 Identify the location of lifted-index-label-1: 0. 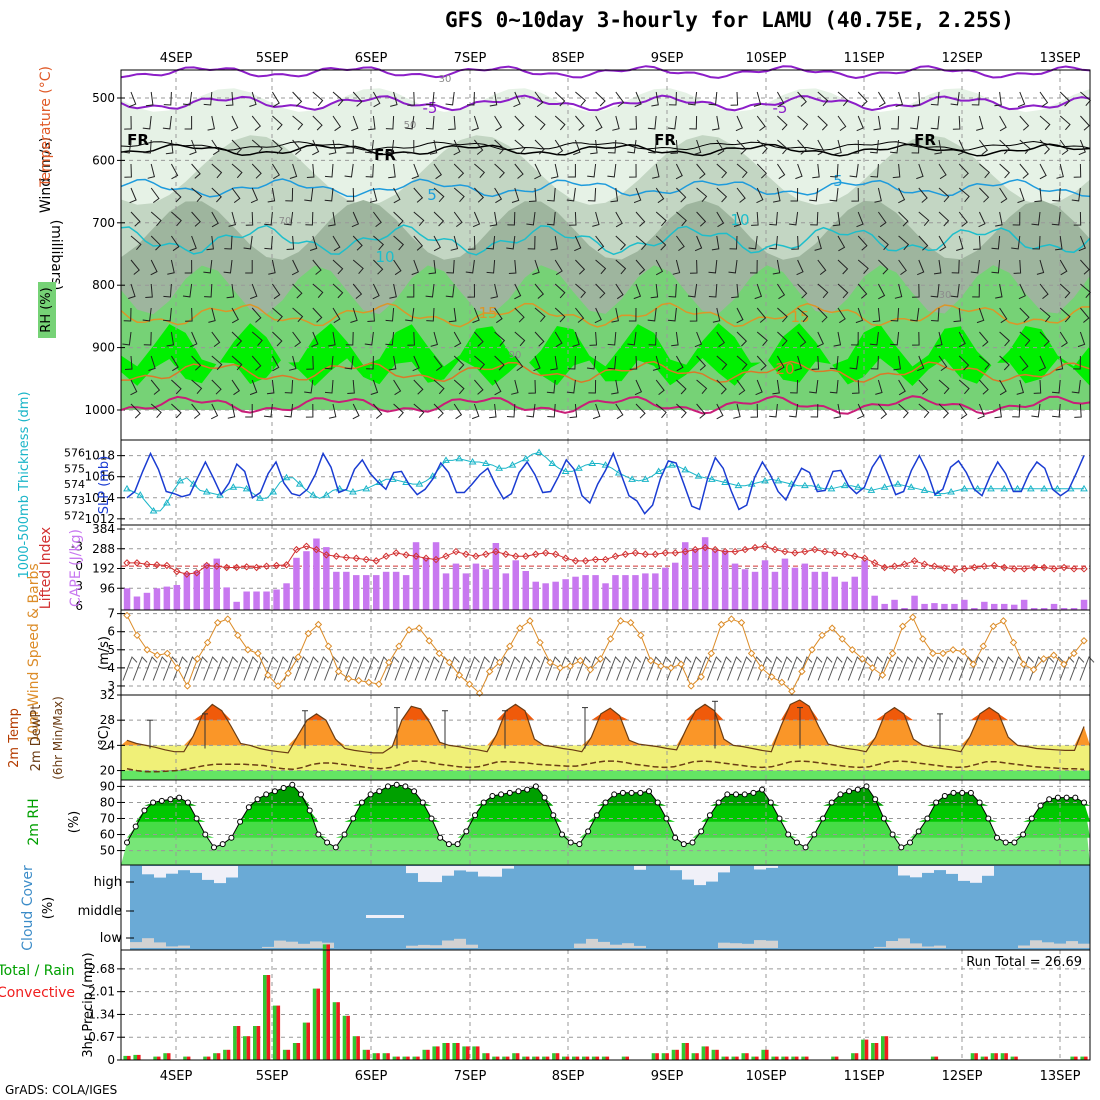
(79, 566).